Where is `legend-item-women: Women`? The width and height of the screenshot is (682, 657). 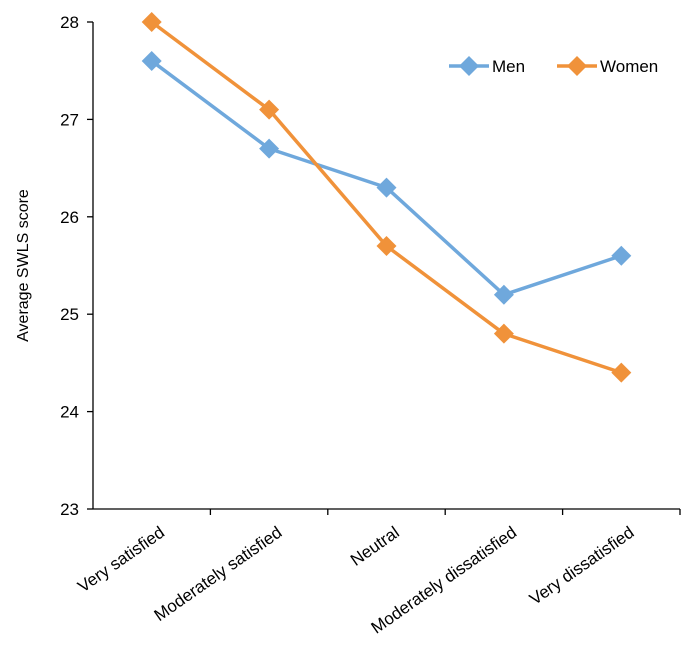
legend-item-women: Women is located at coordinates (607, 66).